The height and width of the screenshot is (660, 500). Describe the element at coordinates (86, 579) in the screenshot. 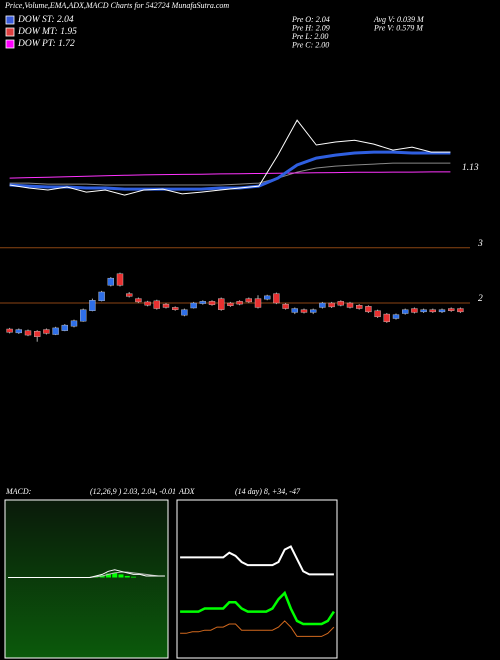

I see `macd-panel` at that location.